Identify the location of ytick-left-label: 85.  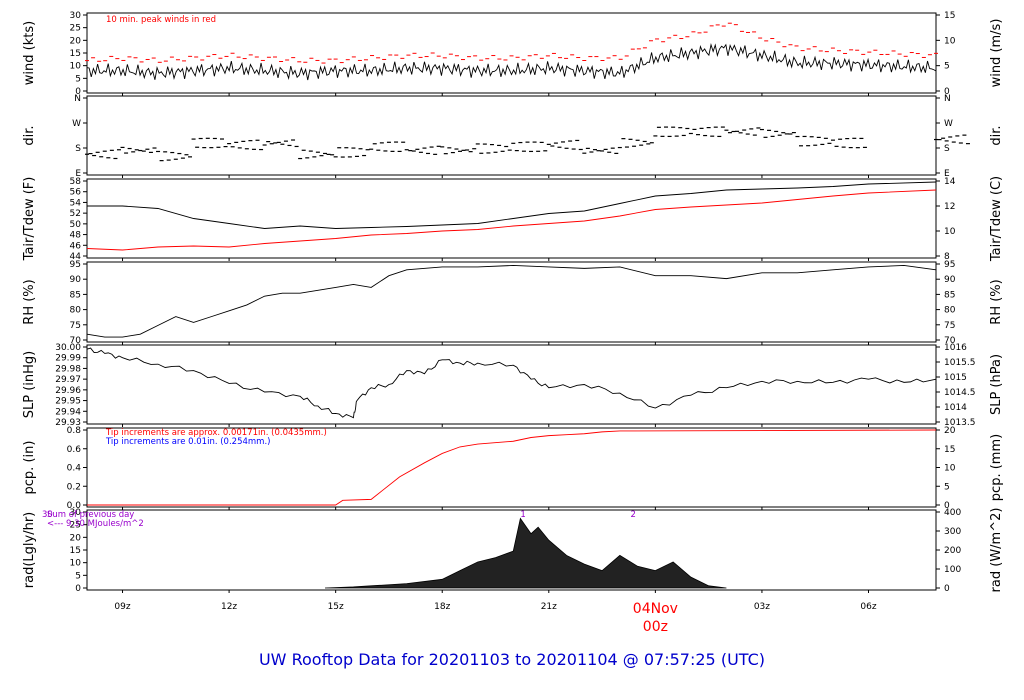
(75, 295).